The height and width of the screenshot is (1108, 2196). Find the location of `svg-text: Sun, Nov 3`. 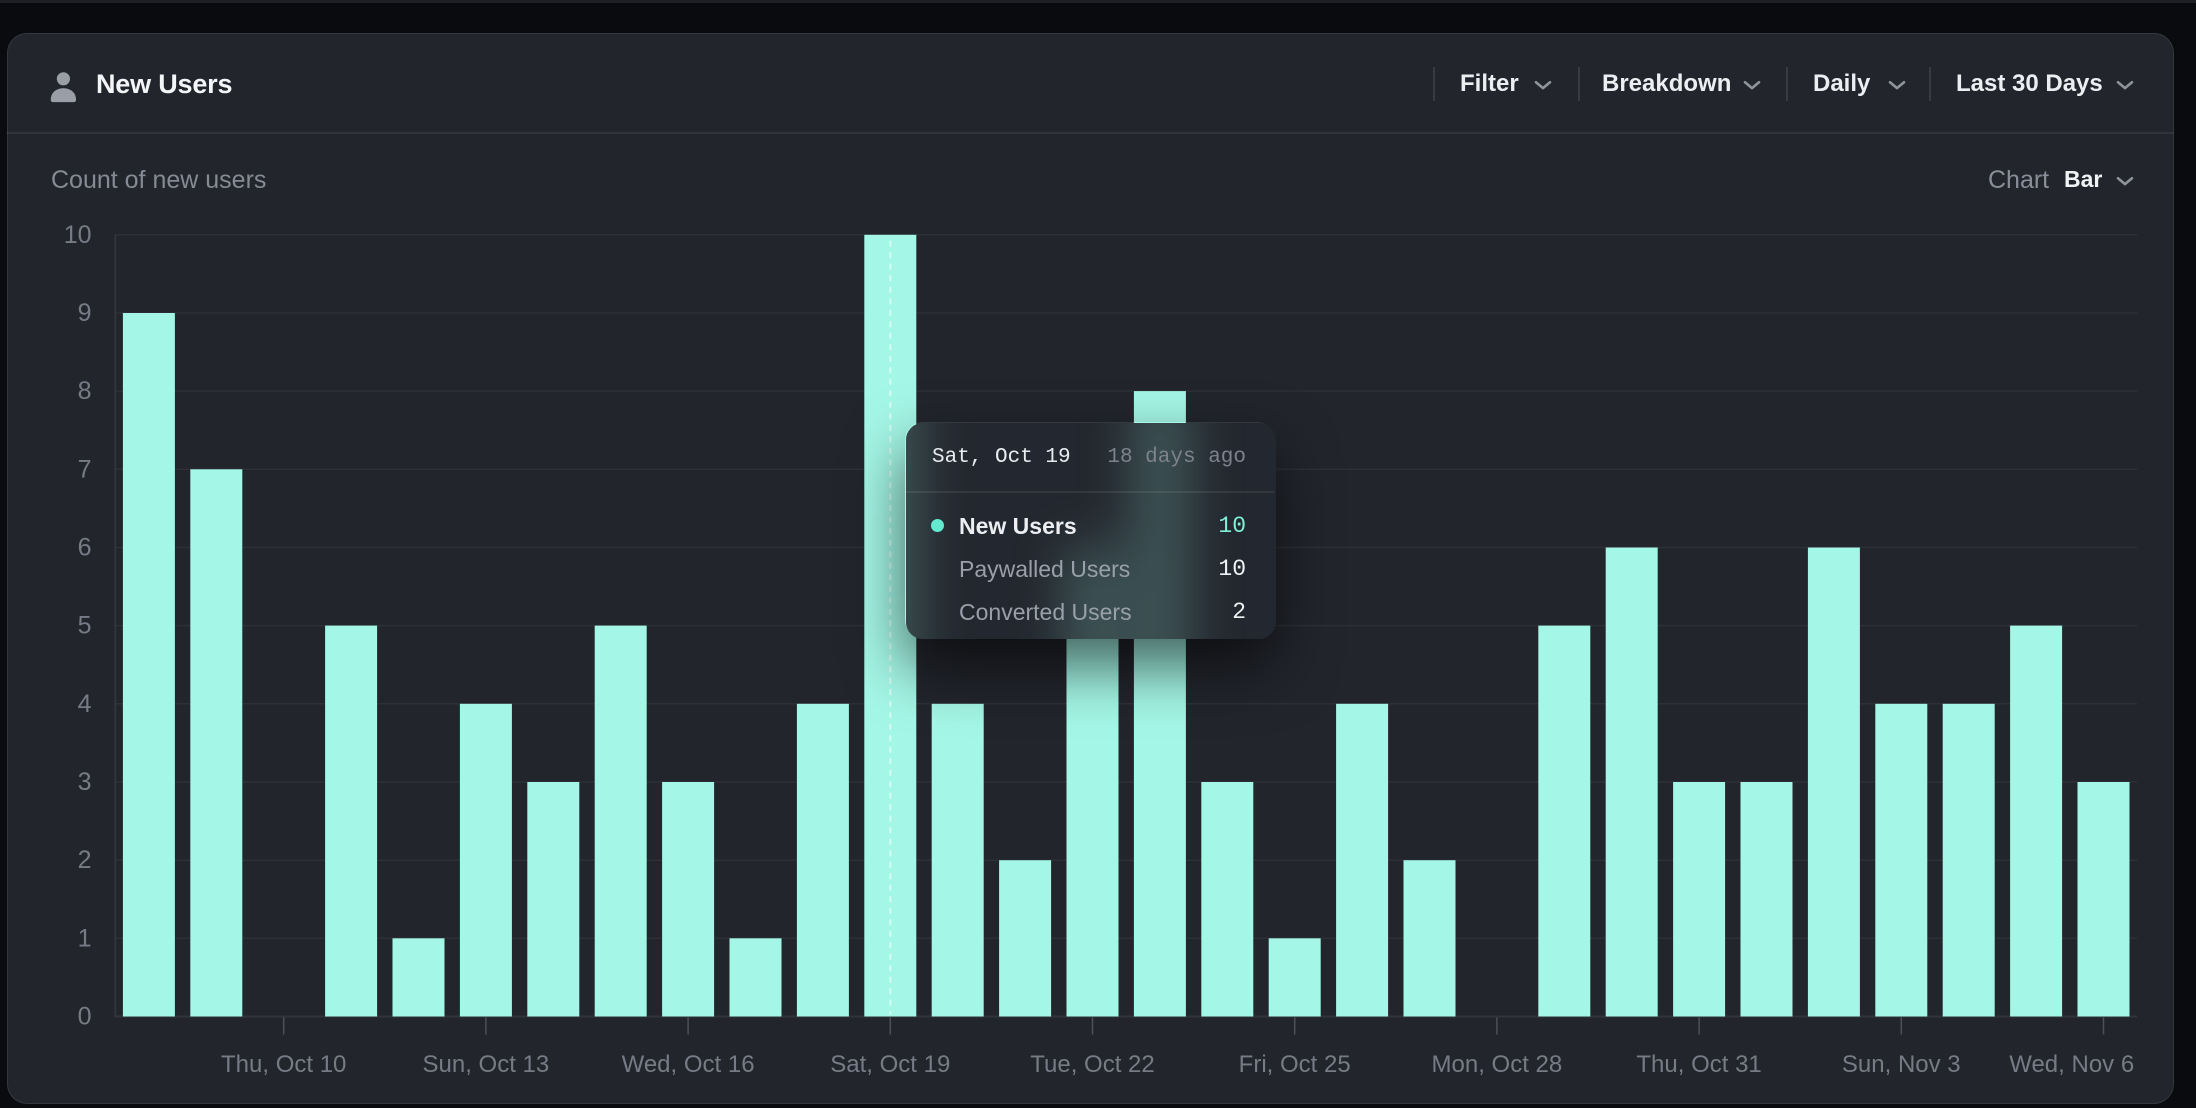

svg-text: Sun, Nov 3 is located at coordinates (1901, 1064).